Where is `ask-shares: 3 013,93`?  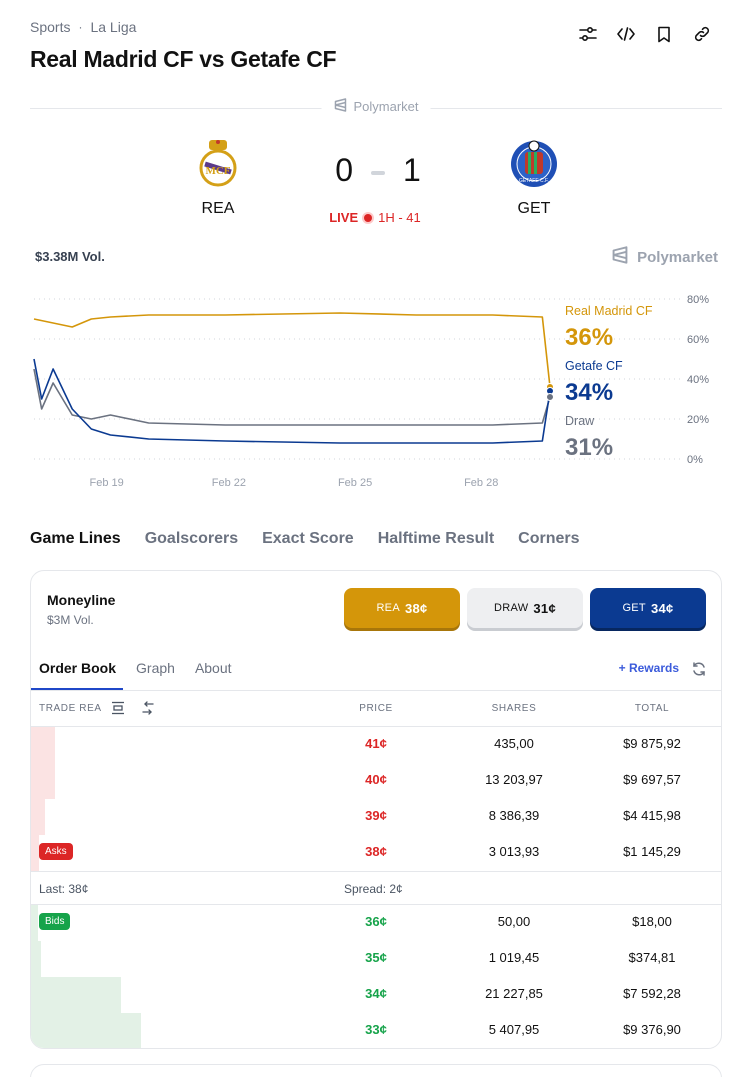 ask-shares: 3 013,93 is located at coordinates (514, 851).